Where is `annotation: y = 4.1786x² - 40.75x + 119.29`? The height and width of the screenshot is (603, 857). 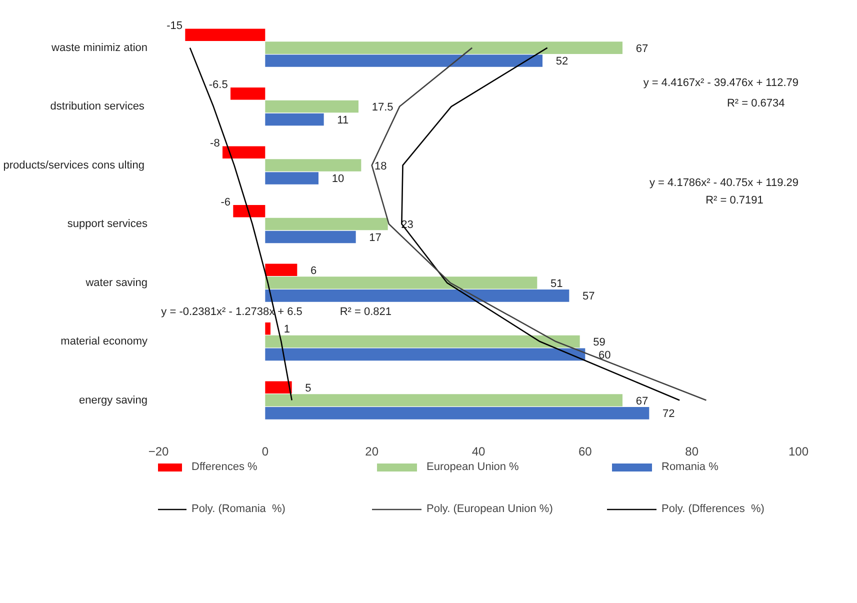 annotation: y = 4.1786x² - 40.75x + 119.29 is located at coordinates (724, 182).